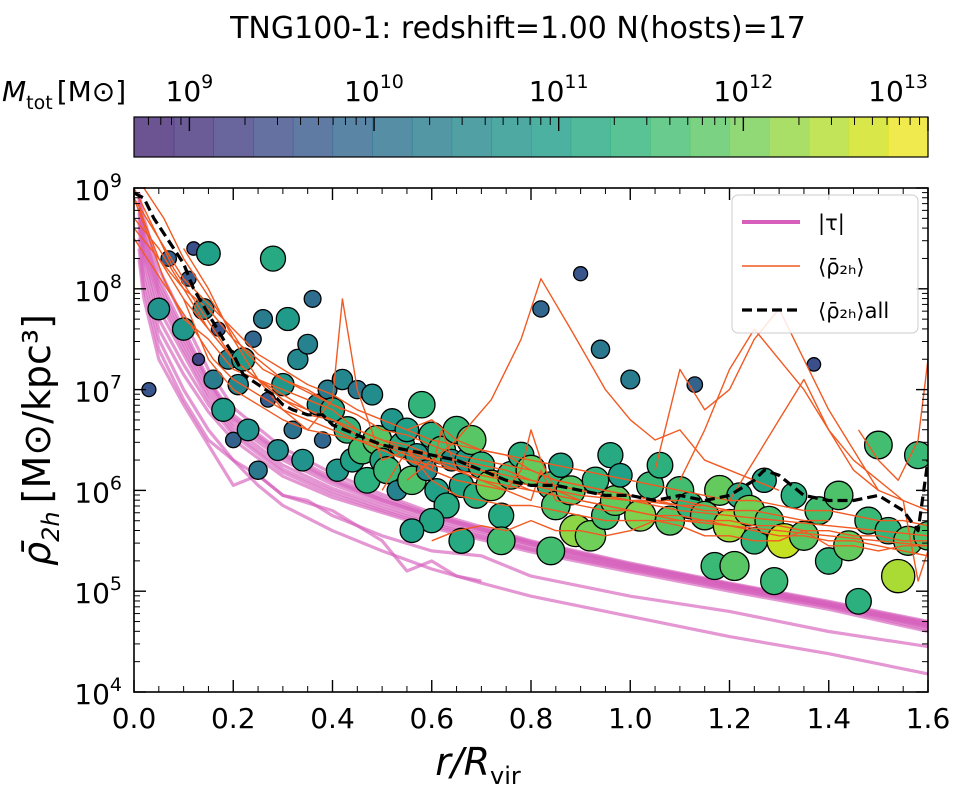 This screenshot has height=793, width=980. I want to click on y-tick-label: 10⁷, so click(98, 390).